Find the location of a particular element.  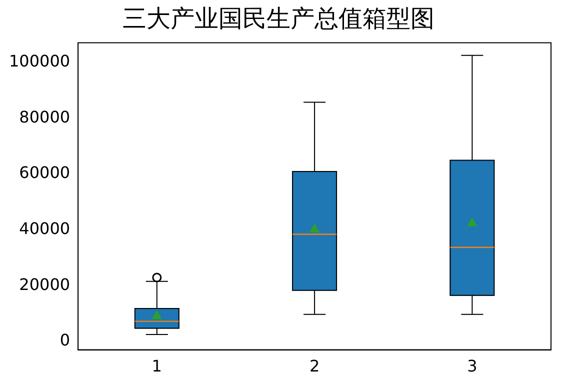

y-tick-label: 20000 is located at coordinates (44, 284).